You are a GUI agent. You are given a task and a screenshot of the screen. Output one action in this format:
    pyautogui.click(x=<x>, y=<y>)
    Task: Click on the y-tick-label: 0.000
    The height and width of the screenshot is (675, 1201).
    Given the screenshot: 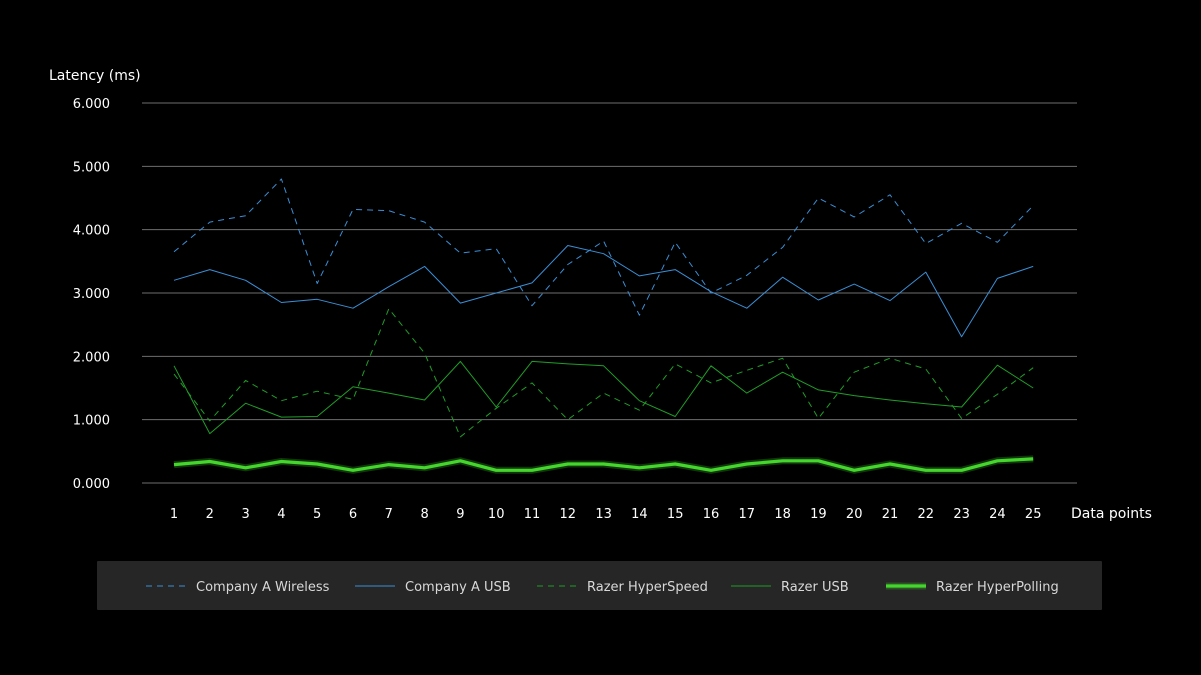 What is the action you would take?
    pyautogui.click(x=91, y=484)
    